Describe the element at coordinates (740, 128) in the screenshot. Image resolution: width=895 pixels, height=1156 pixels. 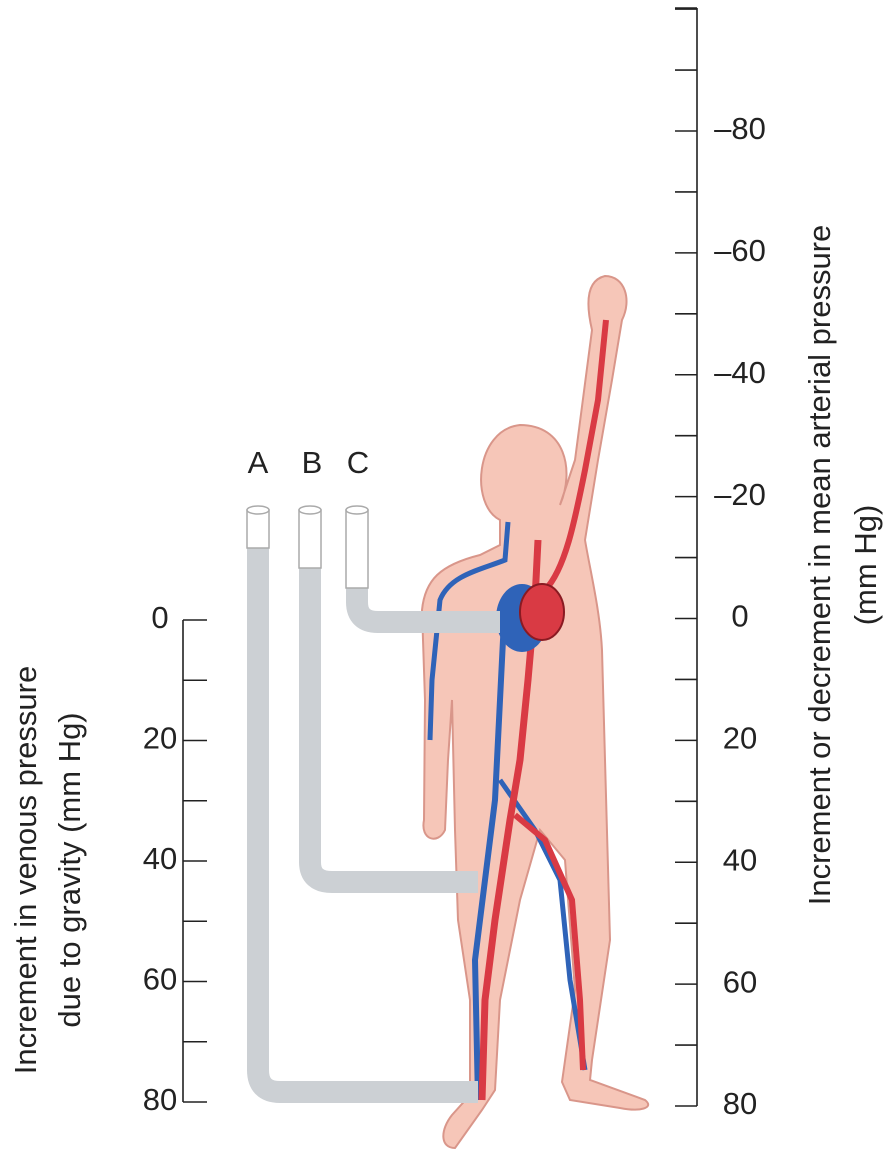
I see `right-tick-label: –80` at that location.